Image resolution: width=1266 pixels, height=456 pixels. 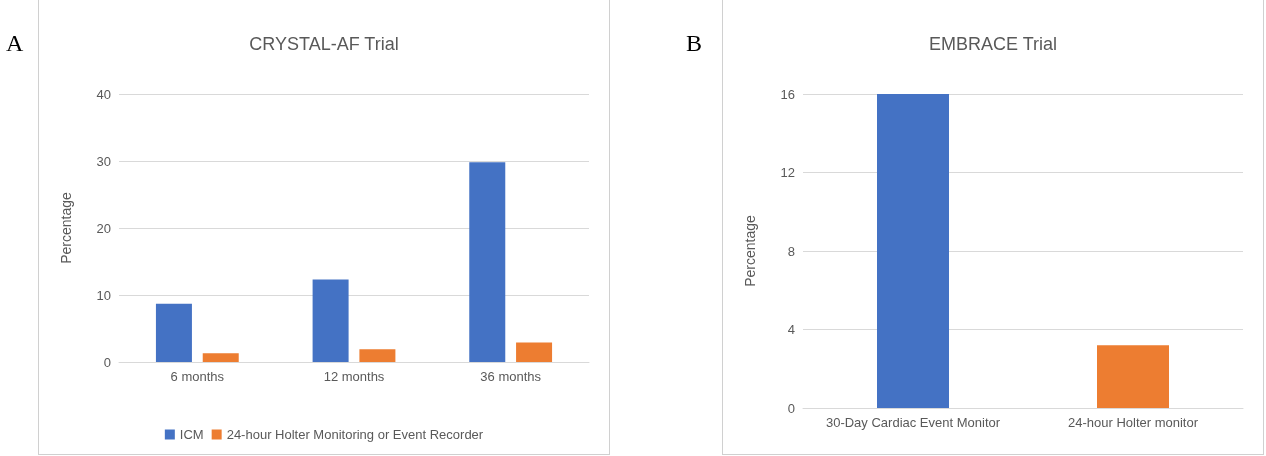 What do you see at coordinates (15, 43) in the screenshot?
I see `text: A` at bounding box center [15, 43].